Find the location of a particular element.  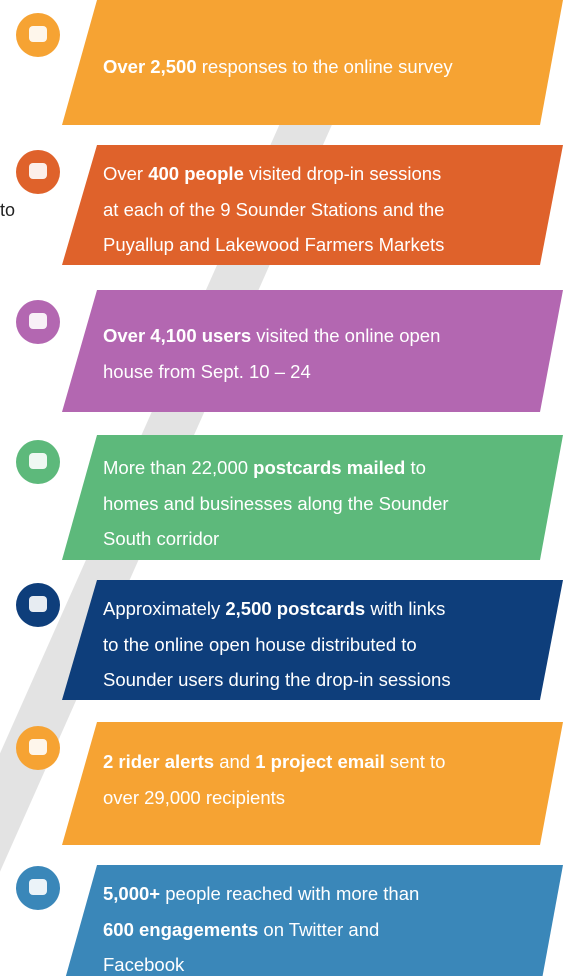

info-text: homes and businesses along the Sounder is located at coordinates (276, 503).